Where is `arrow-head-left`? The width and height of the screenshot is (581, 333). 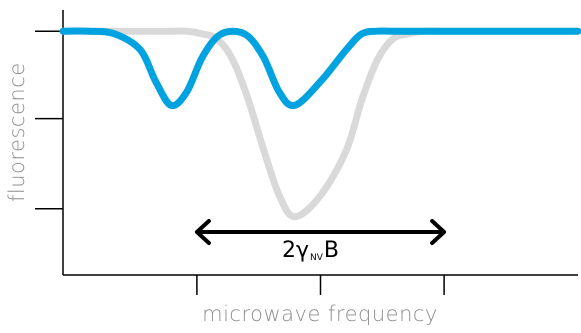
arrow-head-left is located at coordinates (202, 232).